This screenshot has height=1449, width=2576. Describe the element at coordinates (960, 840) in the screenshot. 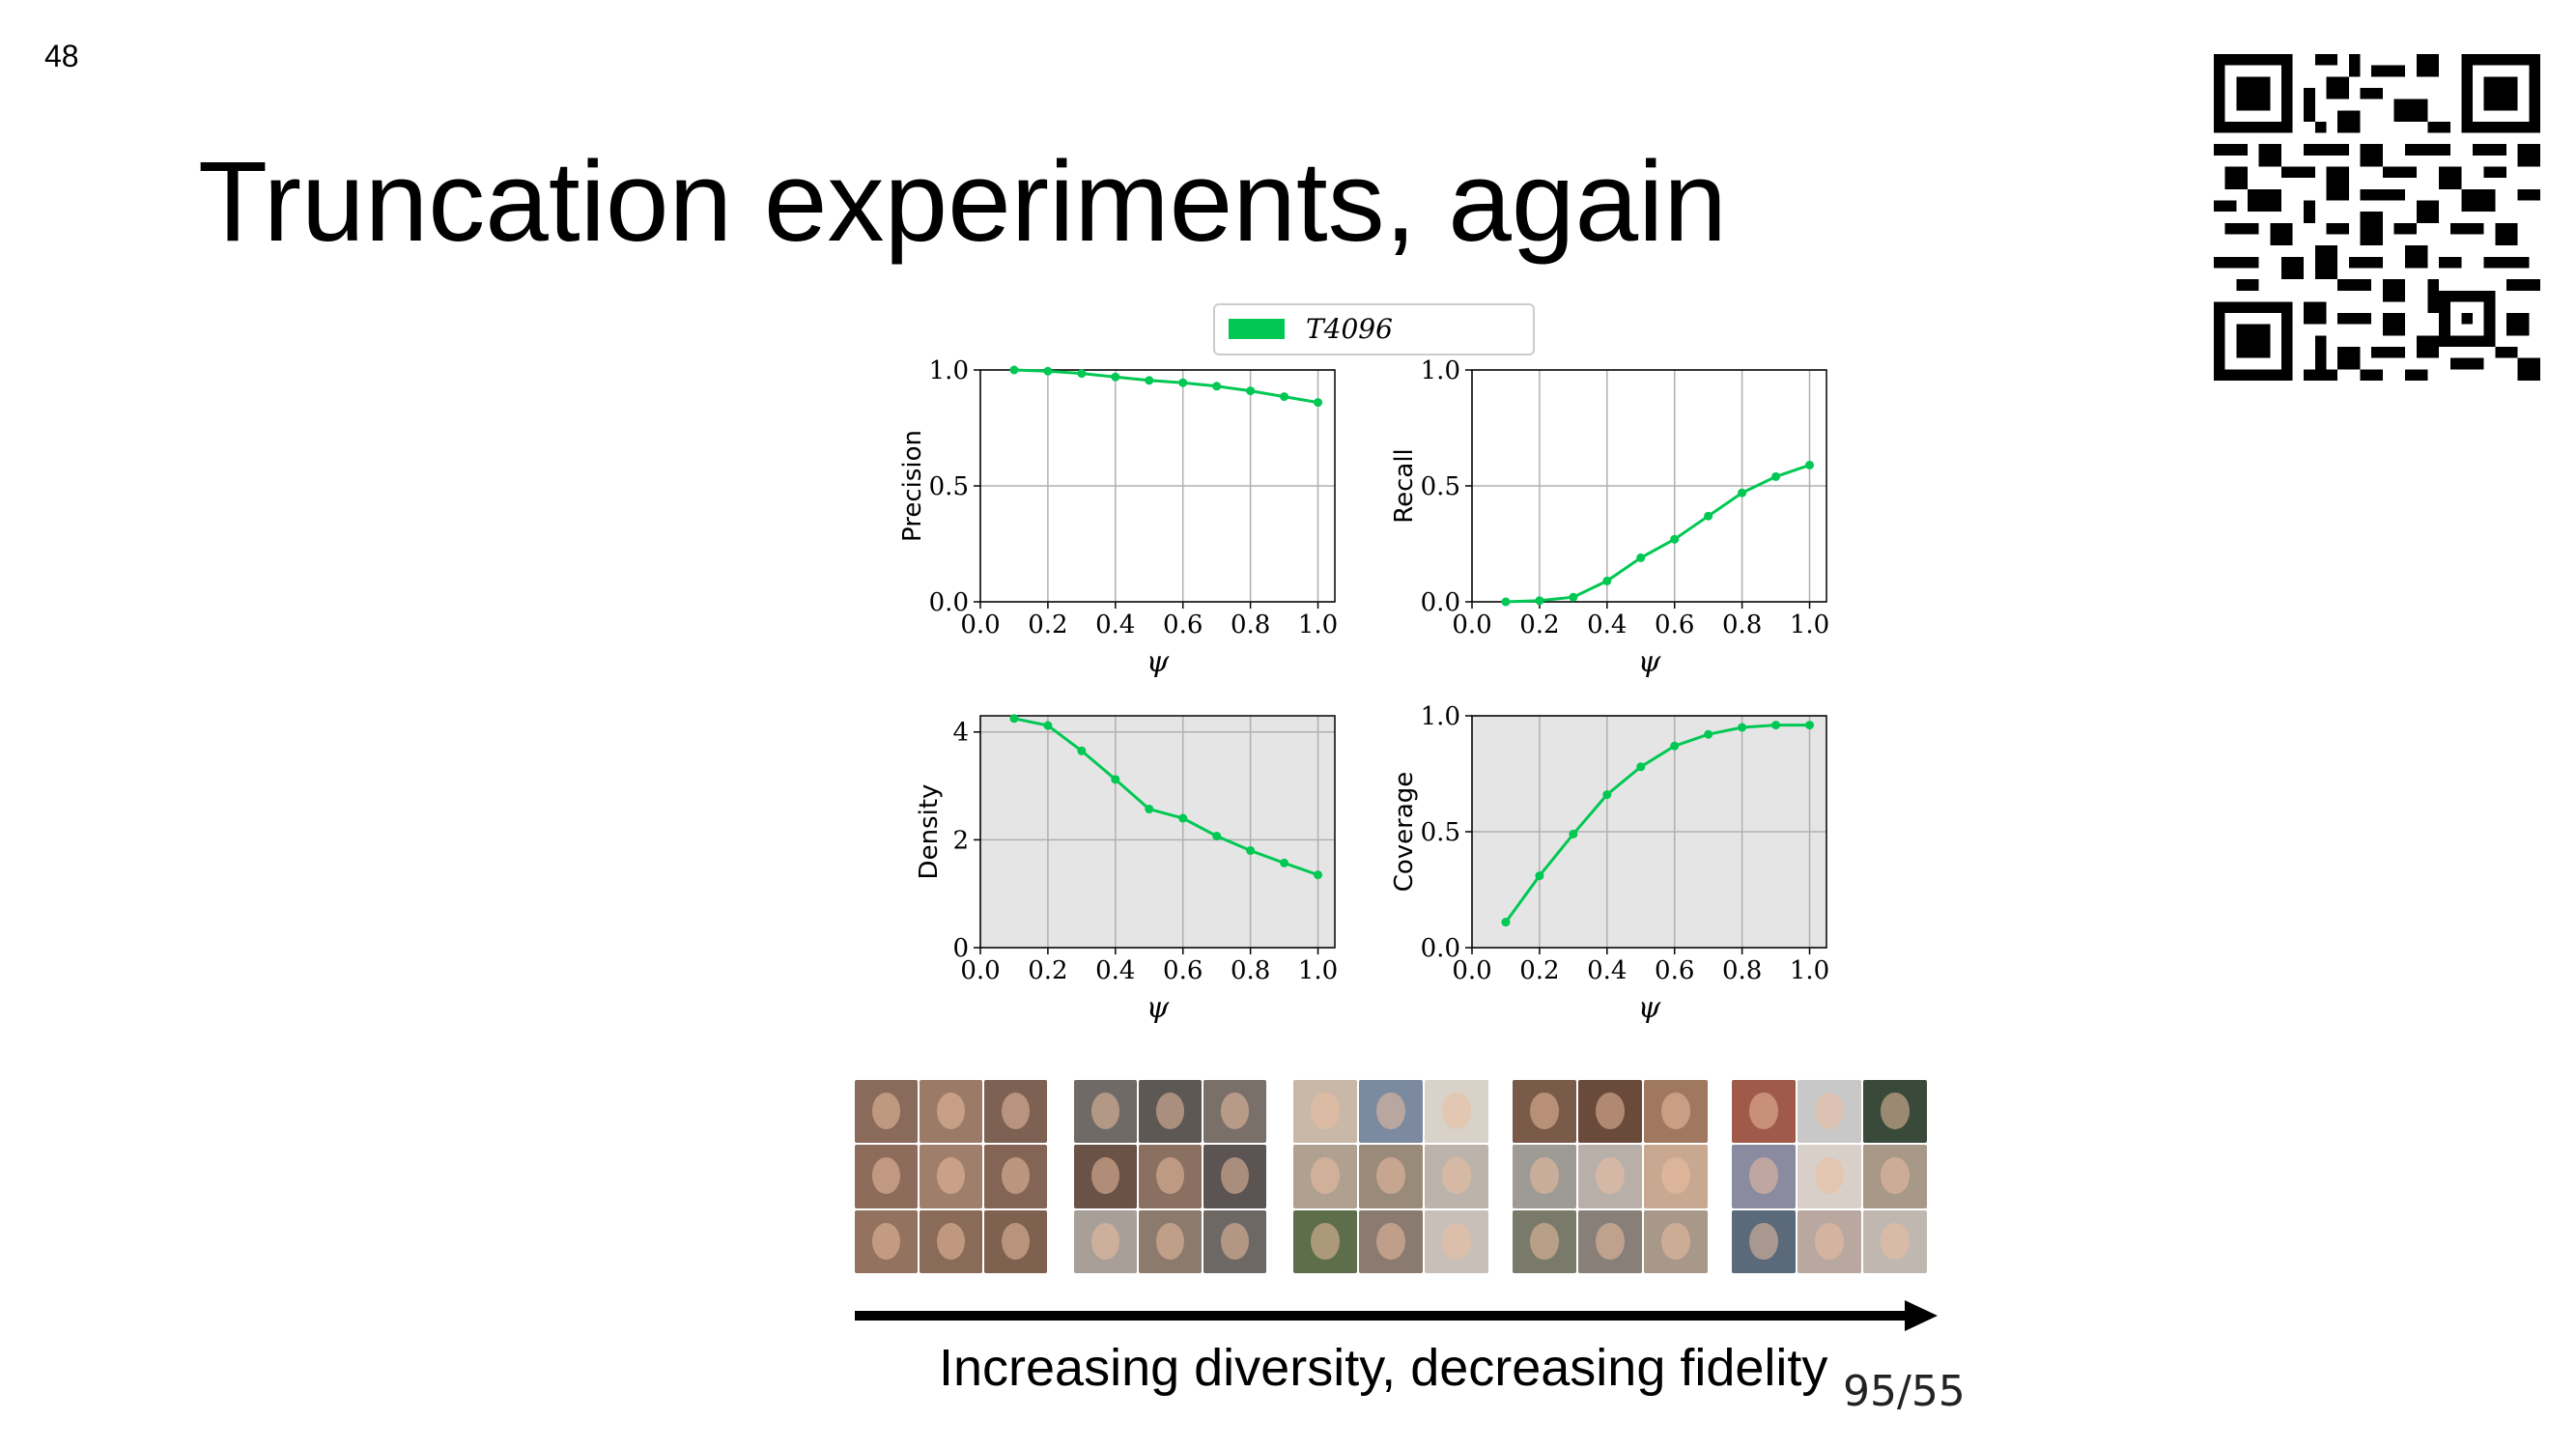

I see `y-tick-label: 2` at that location.